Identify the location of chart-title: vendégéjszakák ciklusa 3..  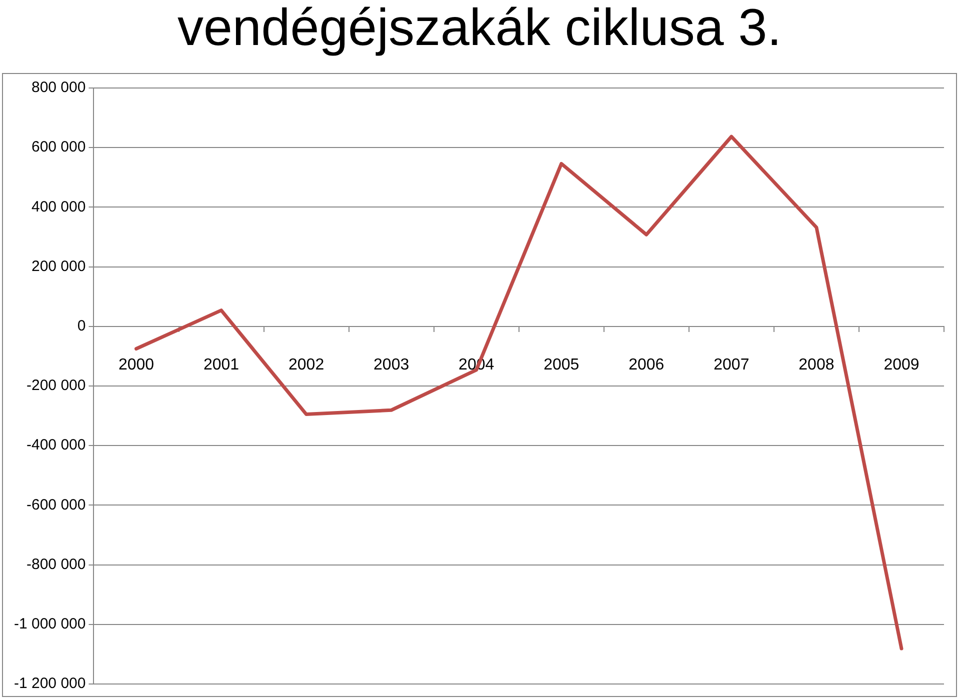
(479, 29).